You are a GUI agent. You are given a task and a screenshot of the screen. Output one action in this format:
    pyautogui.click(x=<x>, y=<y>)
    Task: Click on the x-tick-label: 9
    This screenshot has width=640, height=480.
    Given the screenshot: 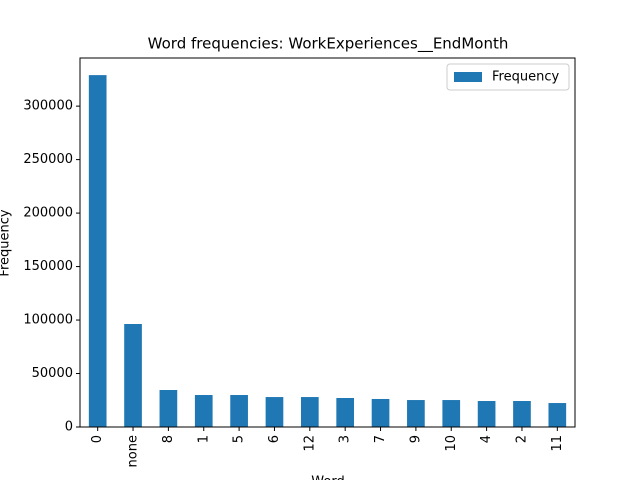 What is the action you would take?
    pyautogui.click(x=415, y=439)
    